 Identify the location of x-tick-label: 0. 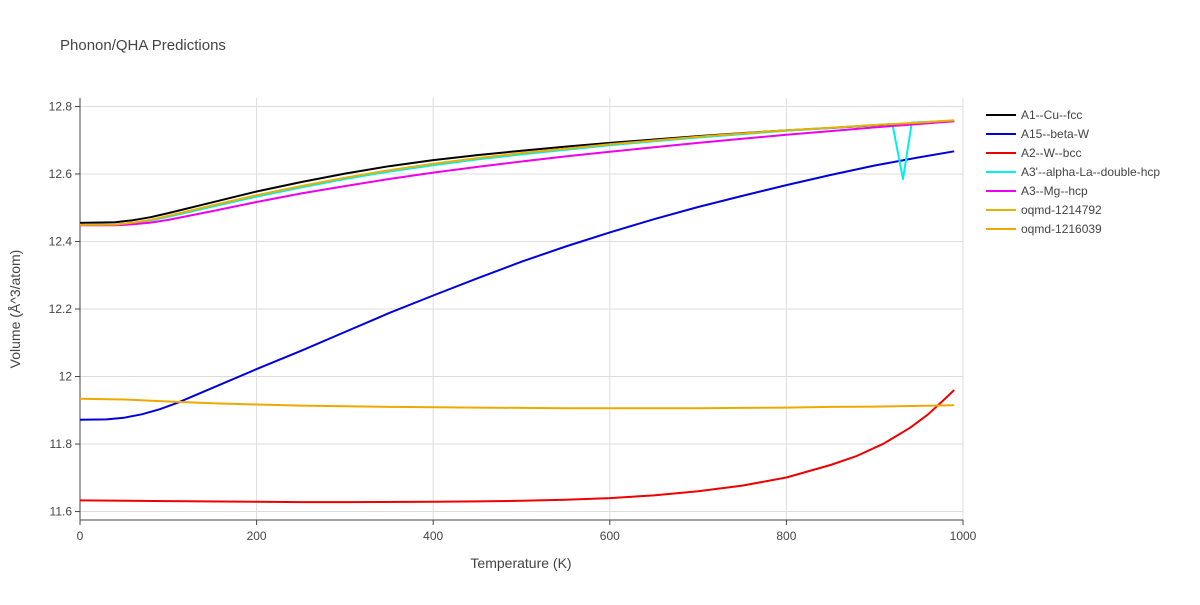
(80, 536).